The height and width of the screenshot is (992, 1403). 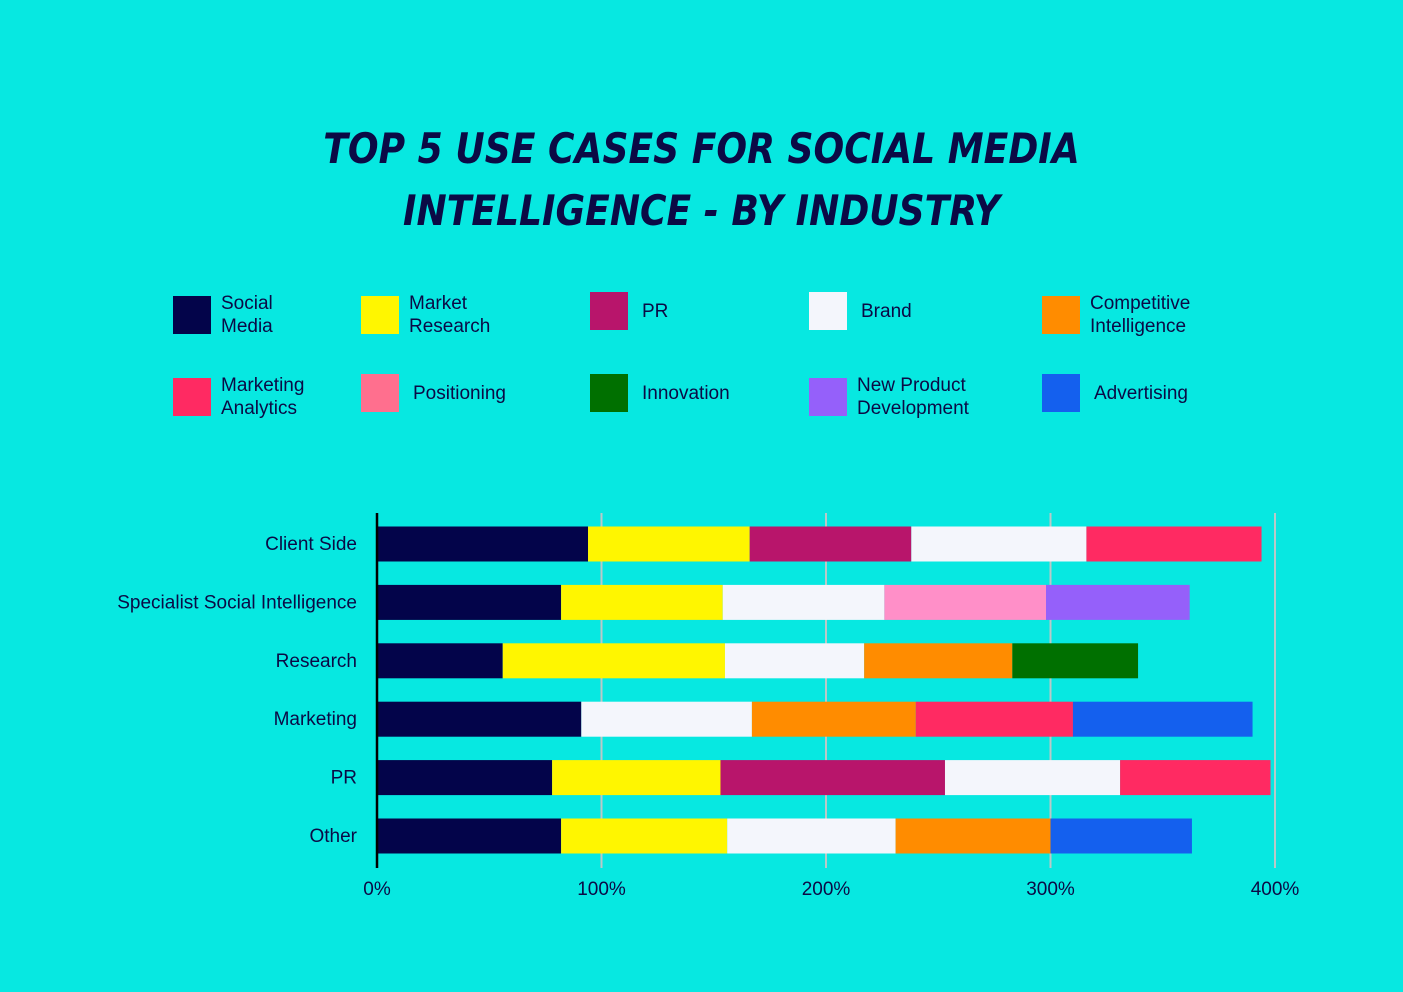 I want to click on legend-label: New Product Development, so click(x=913, y=397).